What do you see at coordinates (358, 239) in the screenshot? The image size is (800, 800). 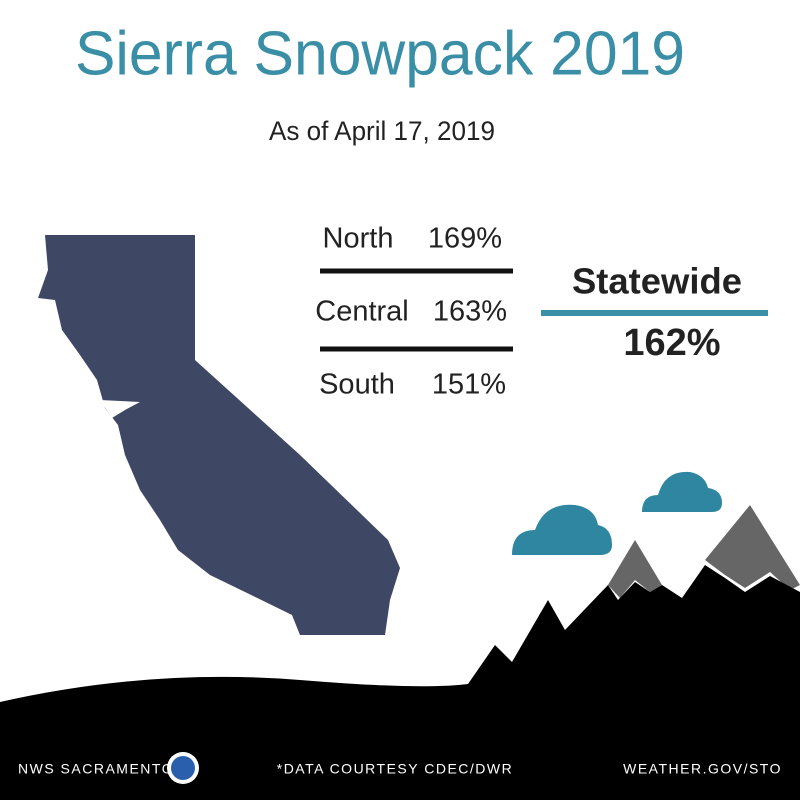 I see `region-name: North` at bounding box center [358, 239].